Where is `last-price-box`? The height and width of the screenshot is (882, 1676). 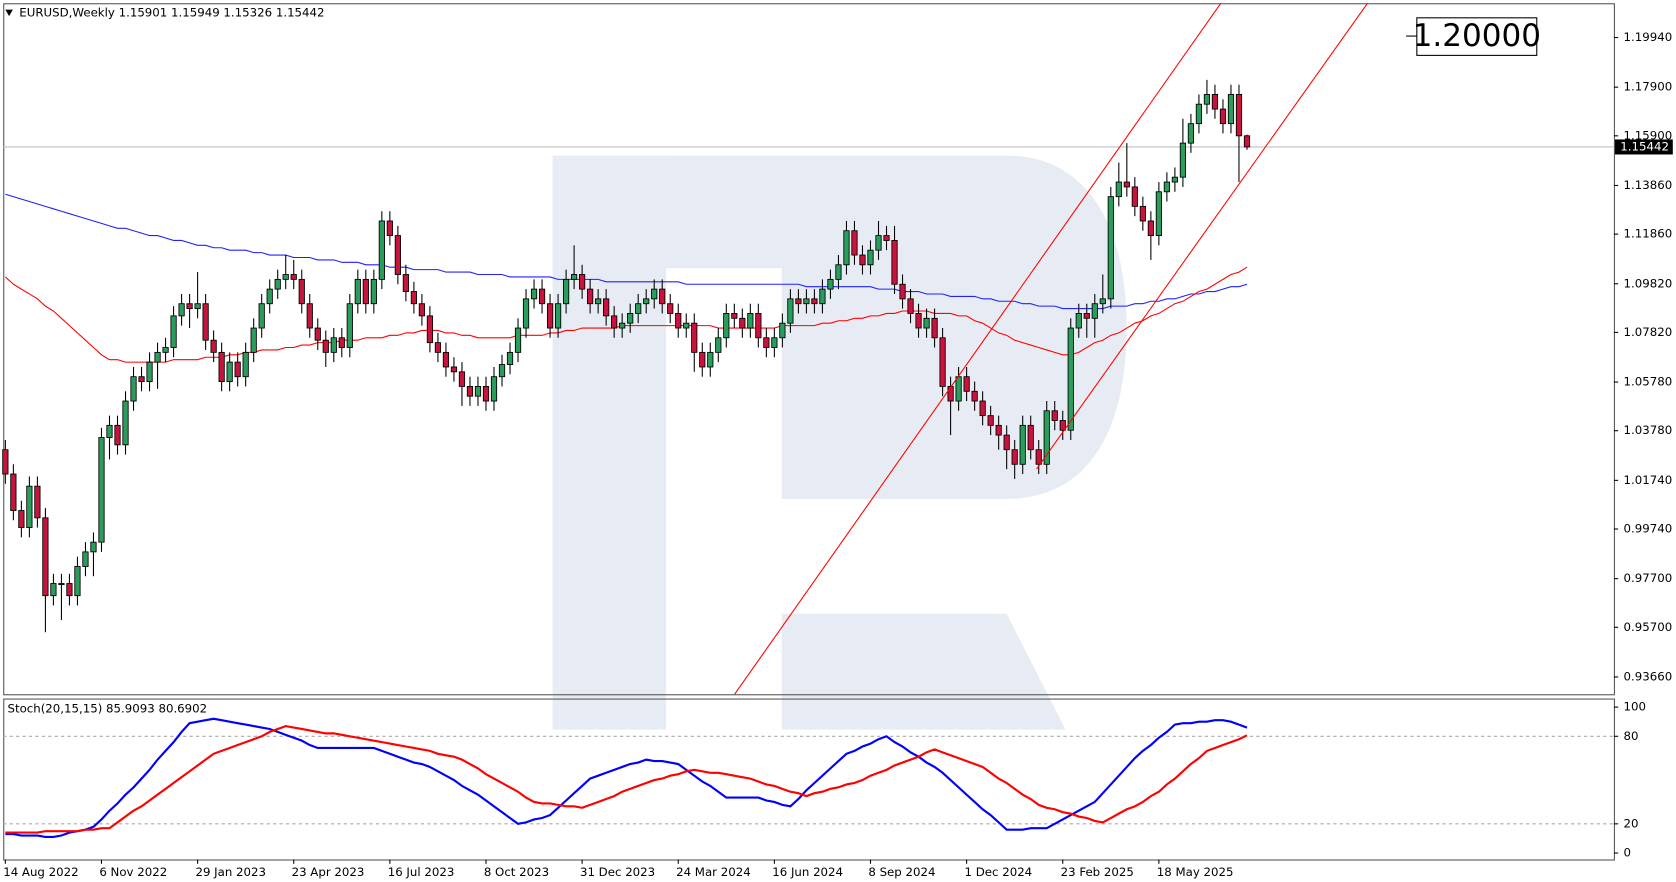
last-price-box is located at coordinates (1643, 147).